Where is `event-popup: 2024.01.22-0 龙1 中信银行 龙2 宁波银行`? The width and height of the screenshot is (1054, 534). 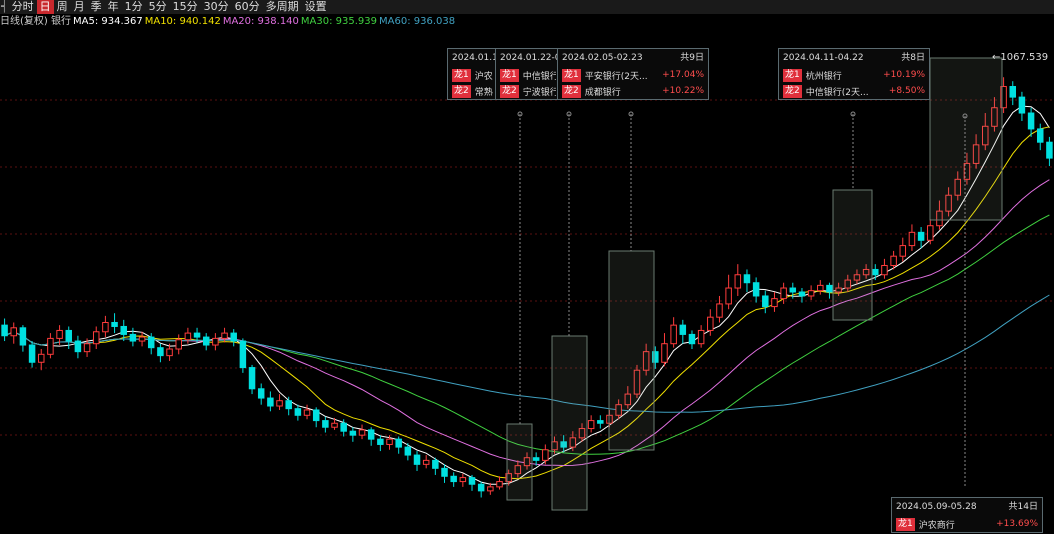 event-popup: 2024.01.22-0 龙1 中信银行 龙2 宁波银行 is located at coordinates (531, 74).